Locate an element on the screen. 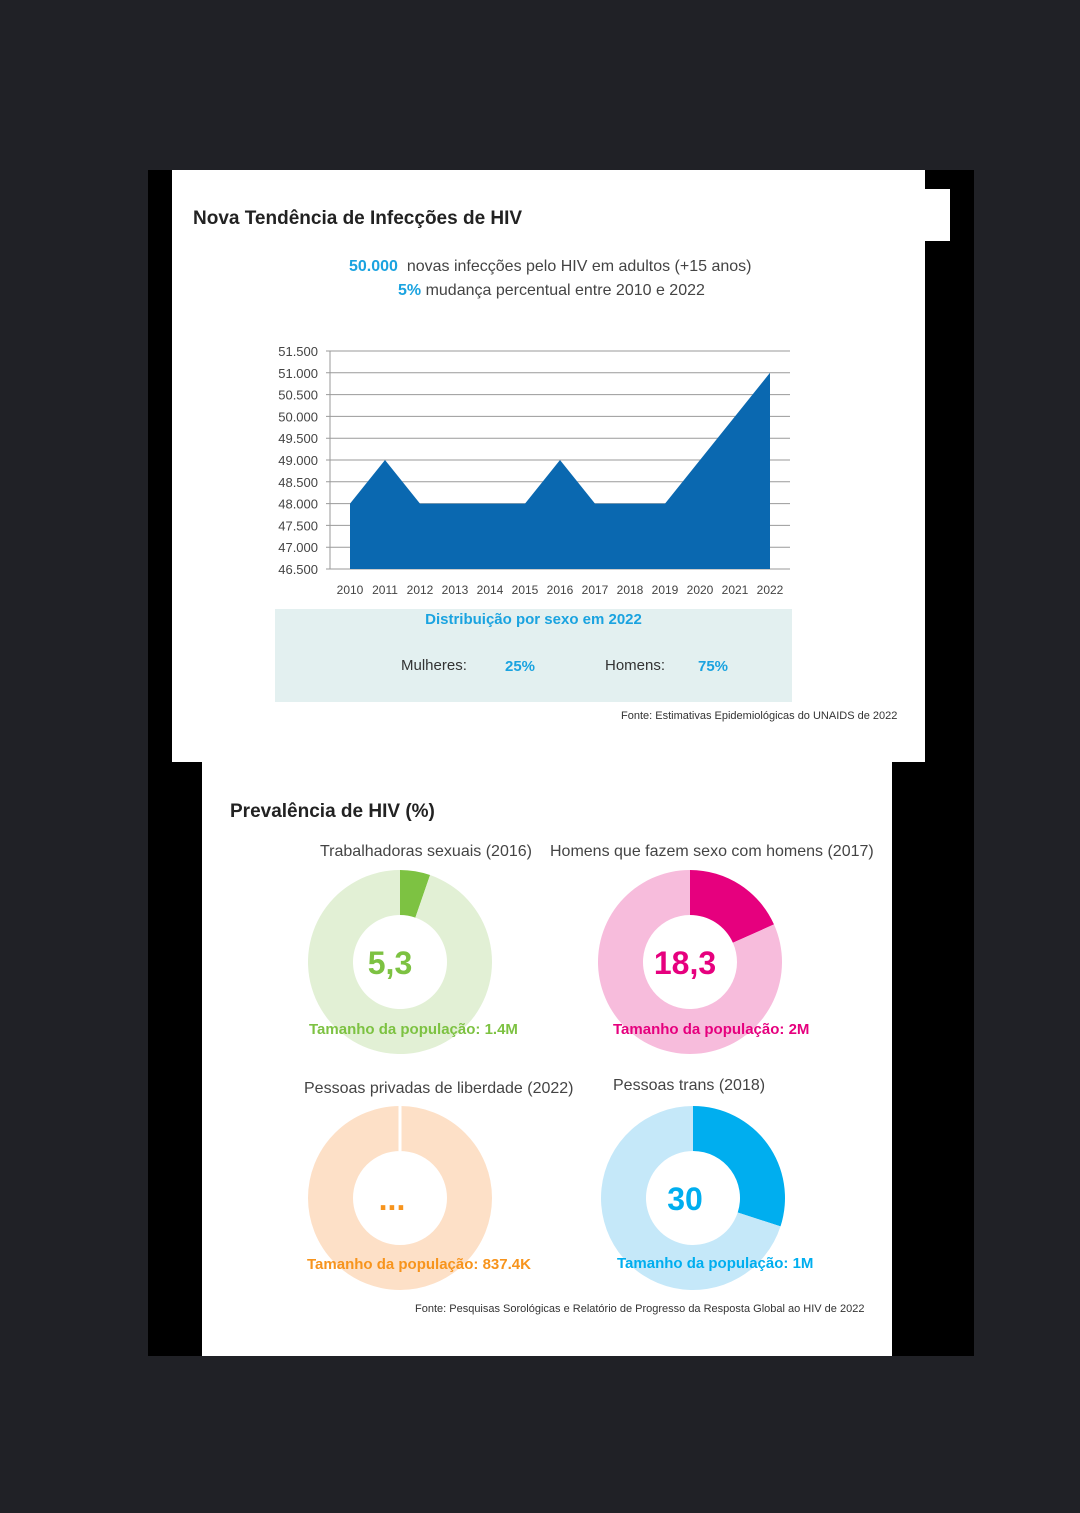 This screenshot has height=1513, width=1080. panel-tab is located at coordinates (937, 215).